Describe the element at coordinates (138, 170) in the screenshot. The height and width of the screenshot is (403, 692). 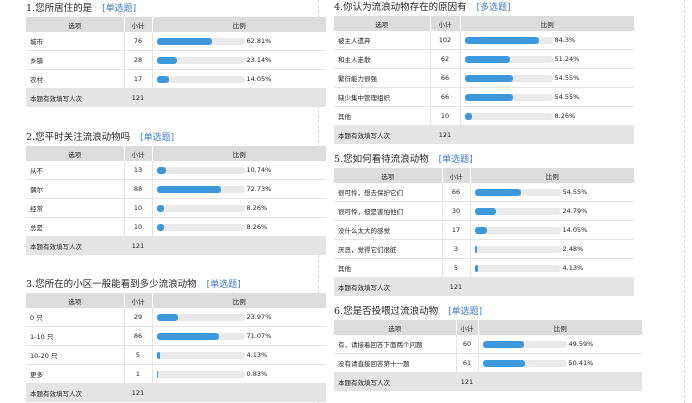
I see `count-cell: 13` at that location.